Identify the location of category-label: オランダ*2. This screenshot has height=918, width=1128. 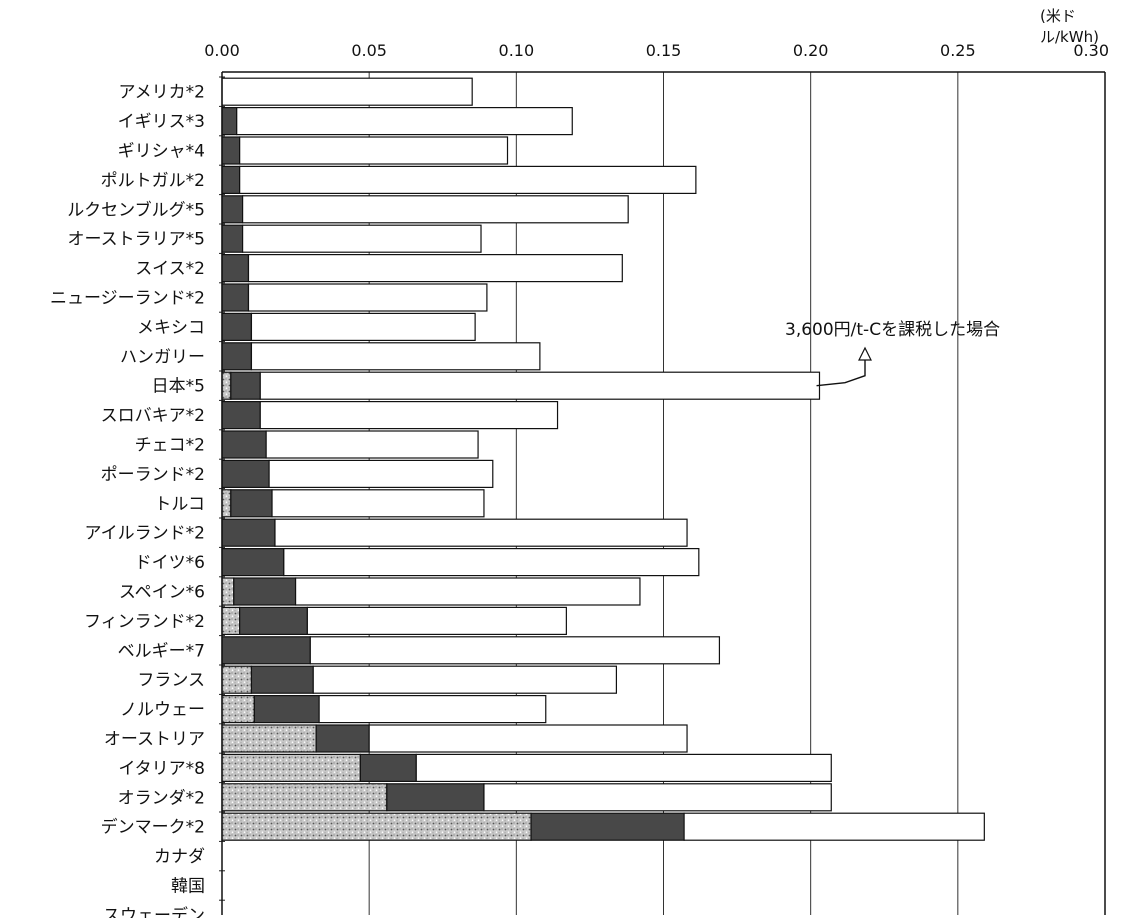
(161, 798).